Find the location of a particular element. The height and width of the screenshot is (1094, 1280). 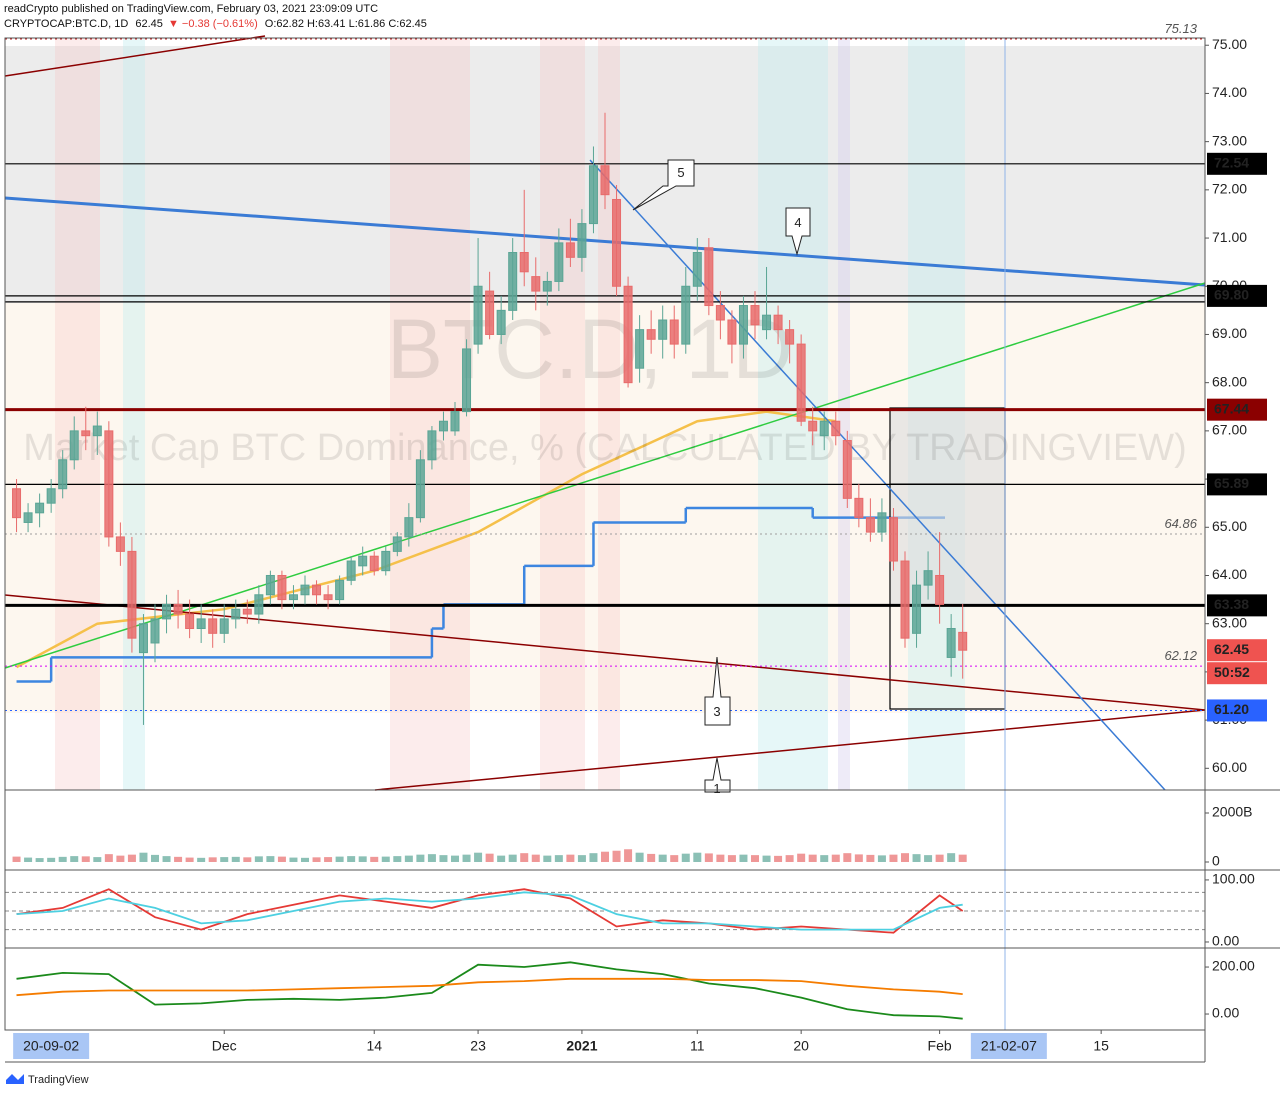

y-tick-label: 68.00 is located at coordinates (1229, 381).